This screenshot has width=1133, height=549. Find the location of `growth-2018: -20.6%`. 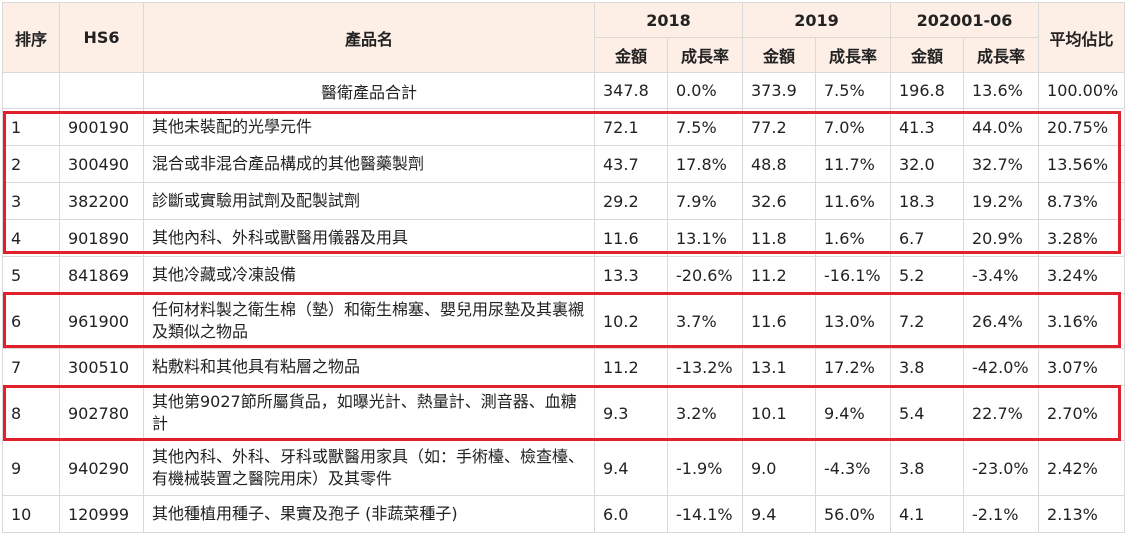

growth-2018: -20.6% is located at coordinates (705, 275).